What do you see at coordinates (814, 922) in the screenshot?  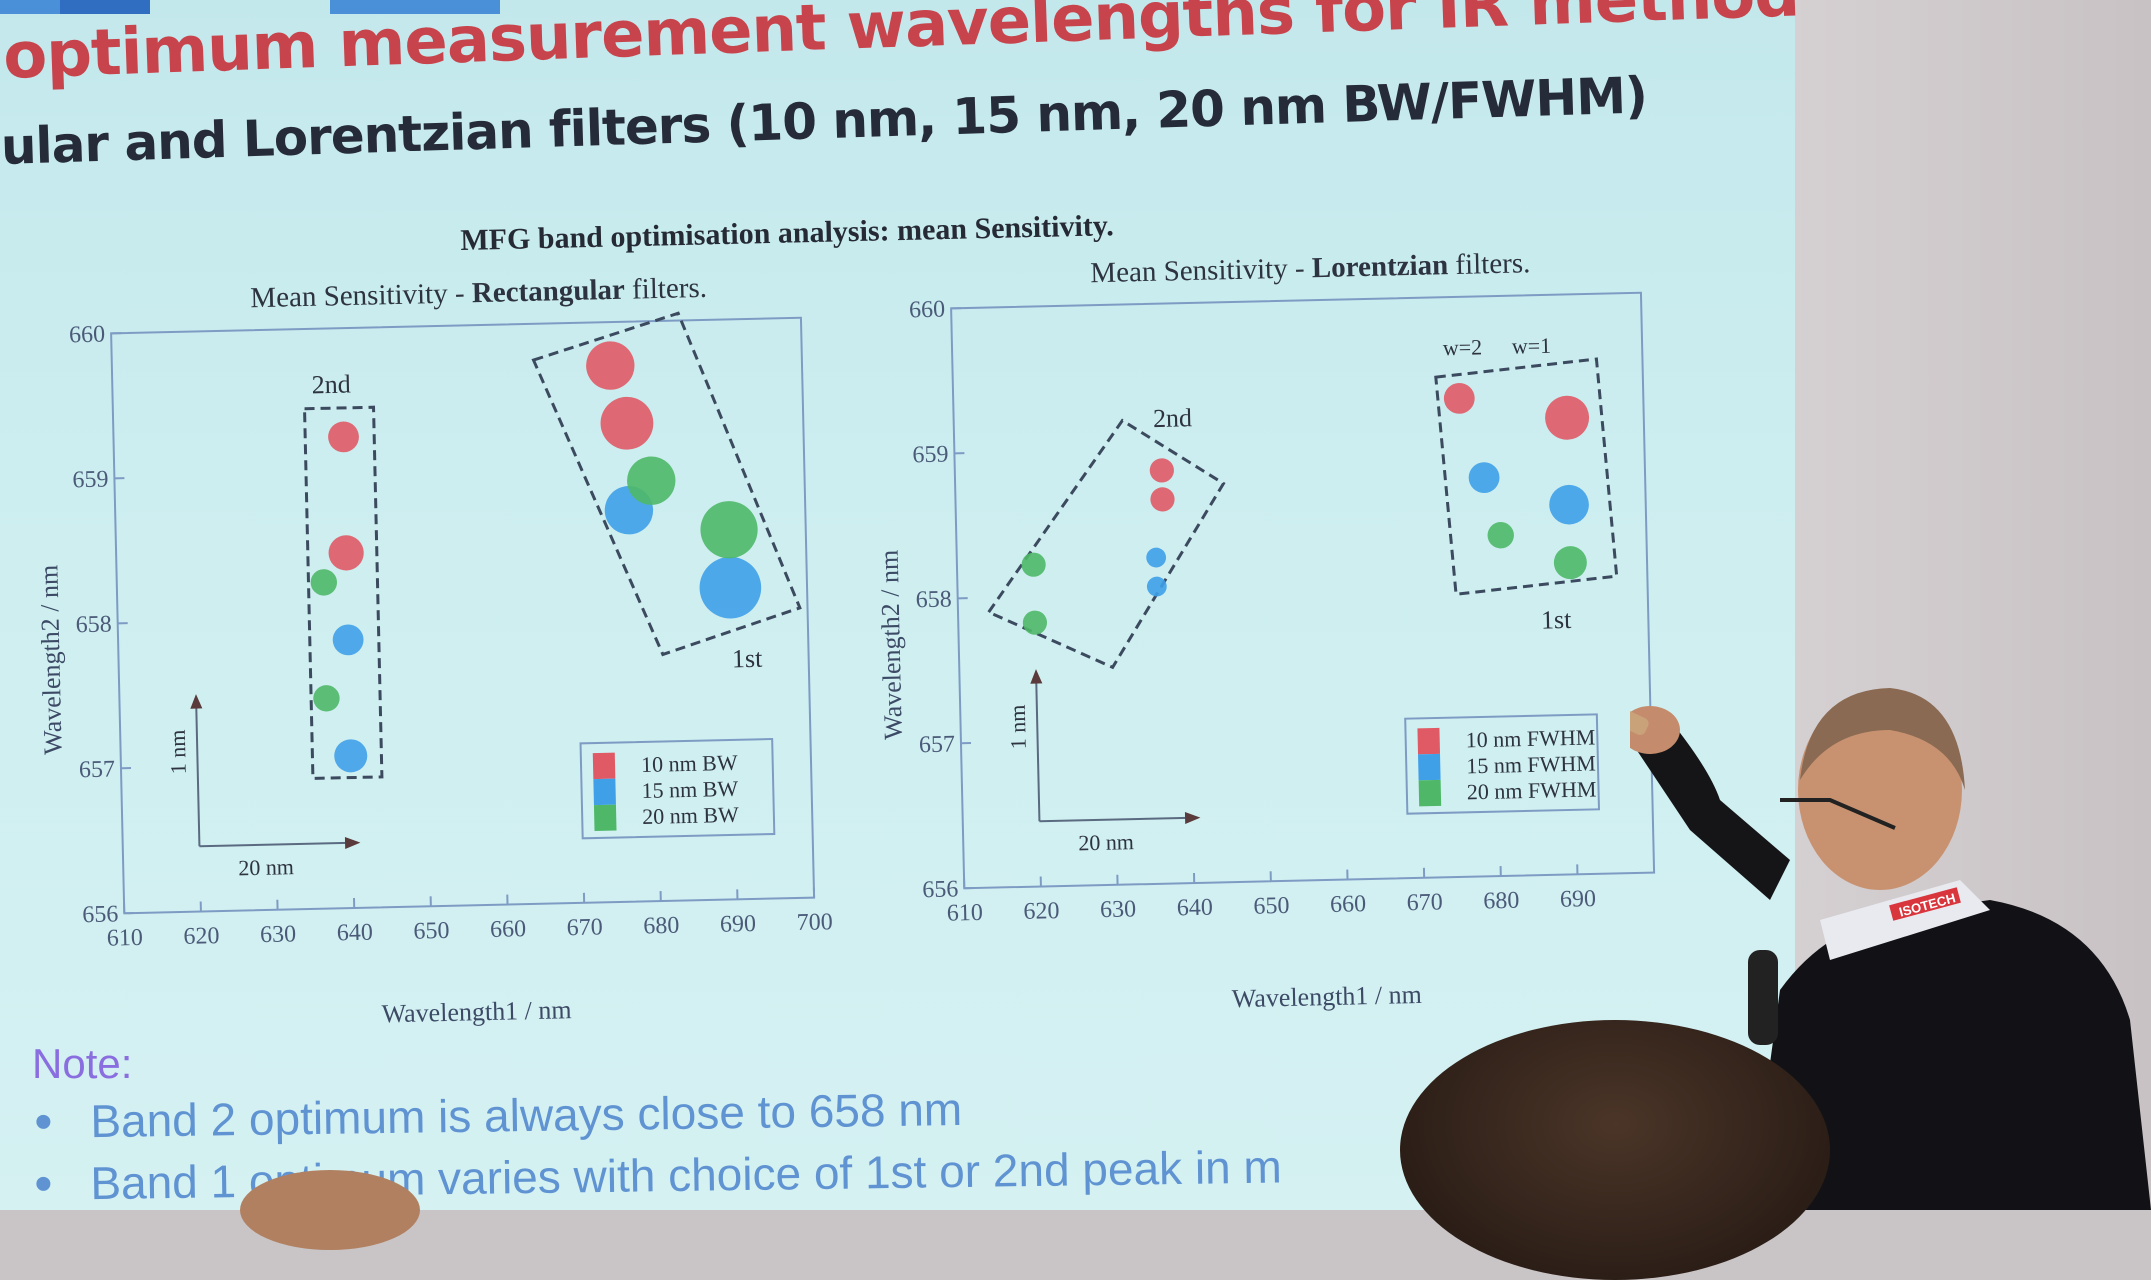 I see `svg-text: 700` at bounding box center [814, 922].